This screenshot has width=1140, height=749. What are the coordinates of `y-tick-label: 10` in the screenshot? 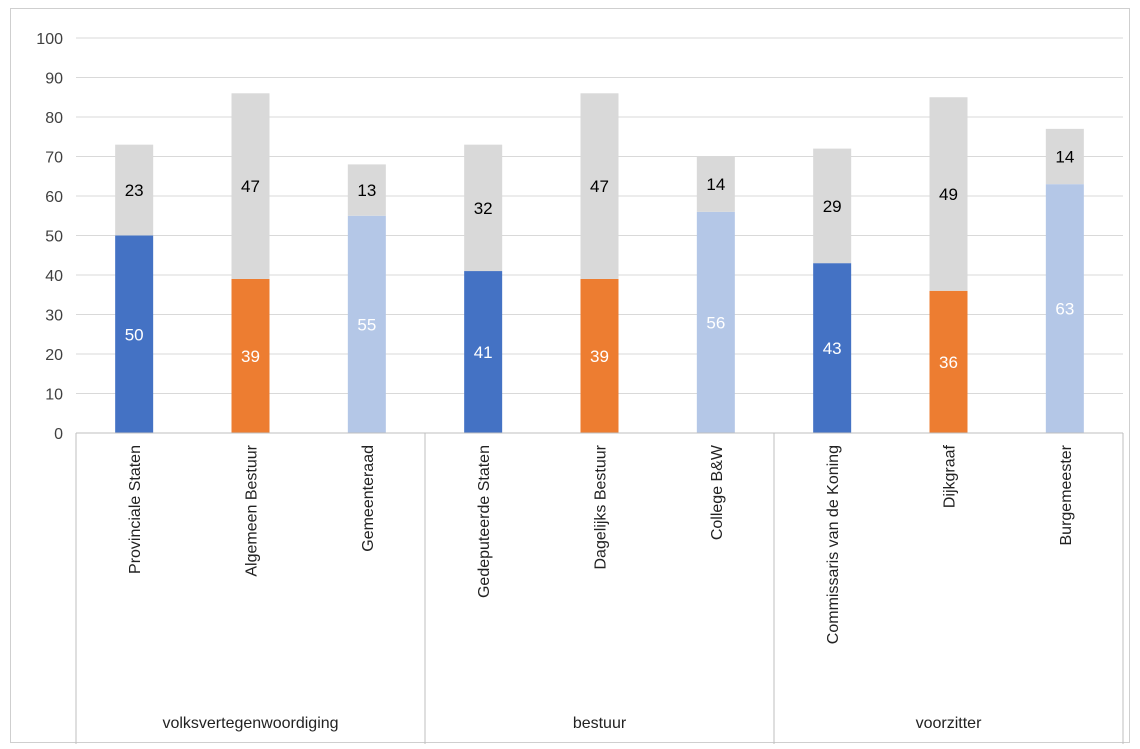 It's located at (54, 395).